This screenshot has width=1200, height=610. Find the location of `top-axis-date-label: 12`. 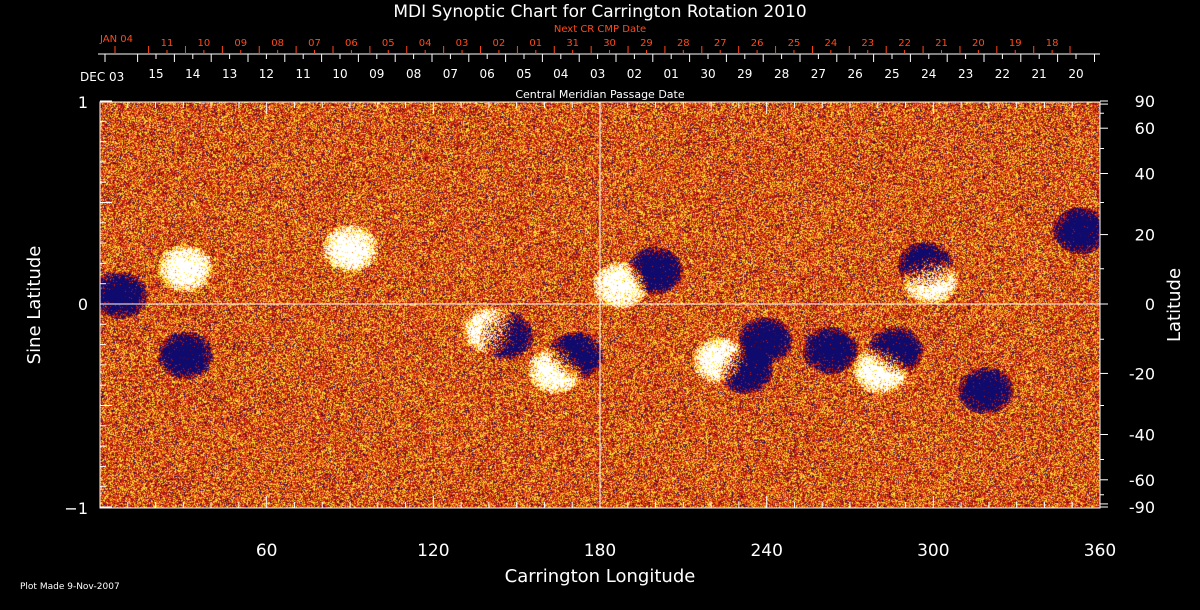

top-axis-date-label: 12 is located at coordinates (266, 74).